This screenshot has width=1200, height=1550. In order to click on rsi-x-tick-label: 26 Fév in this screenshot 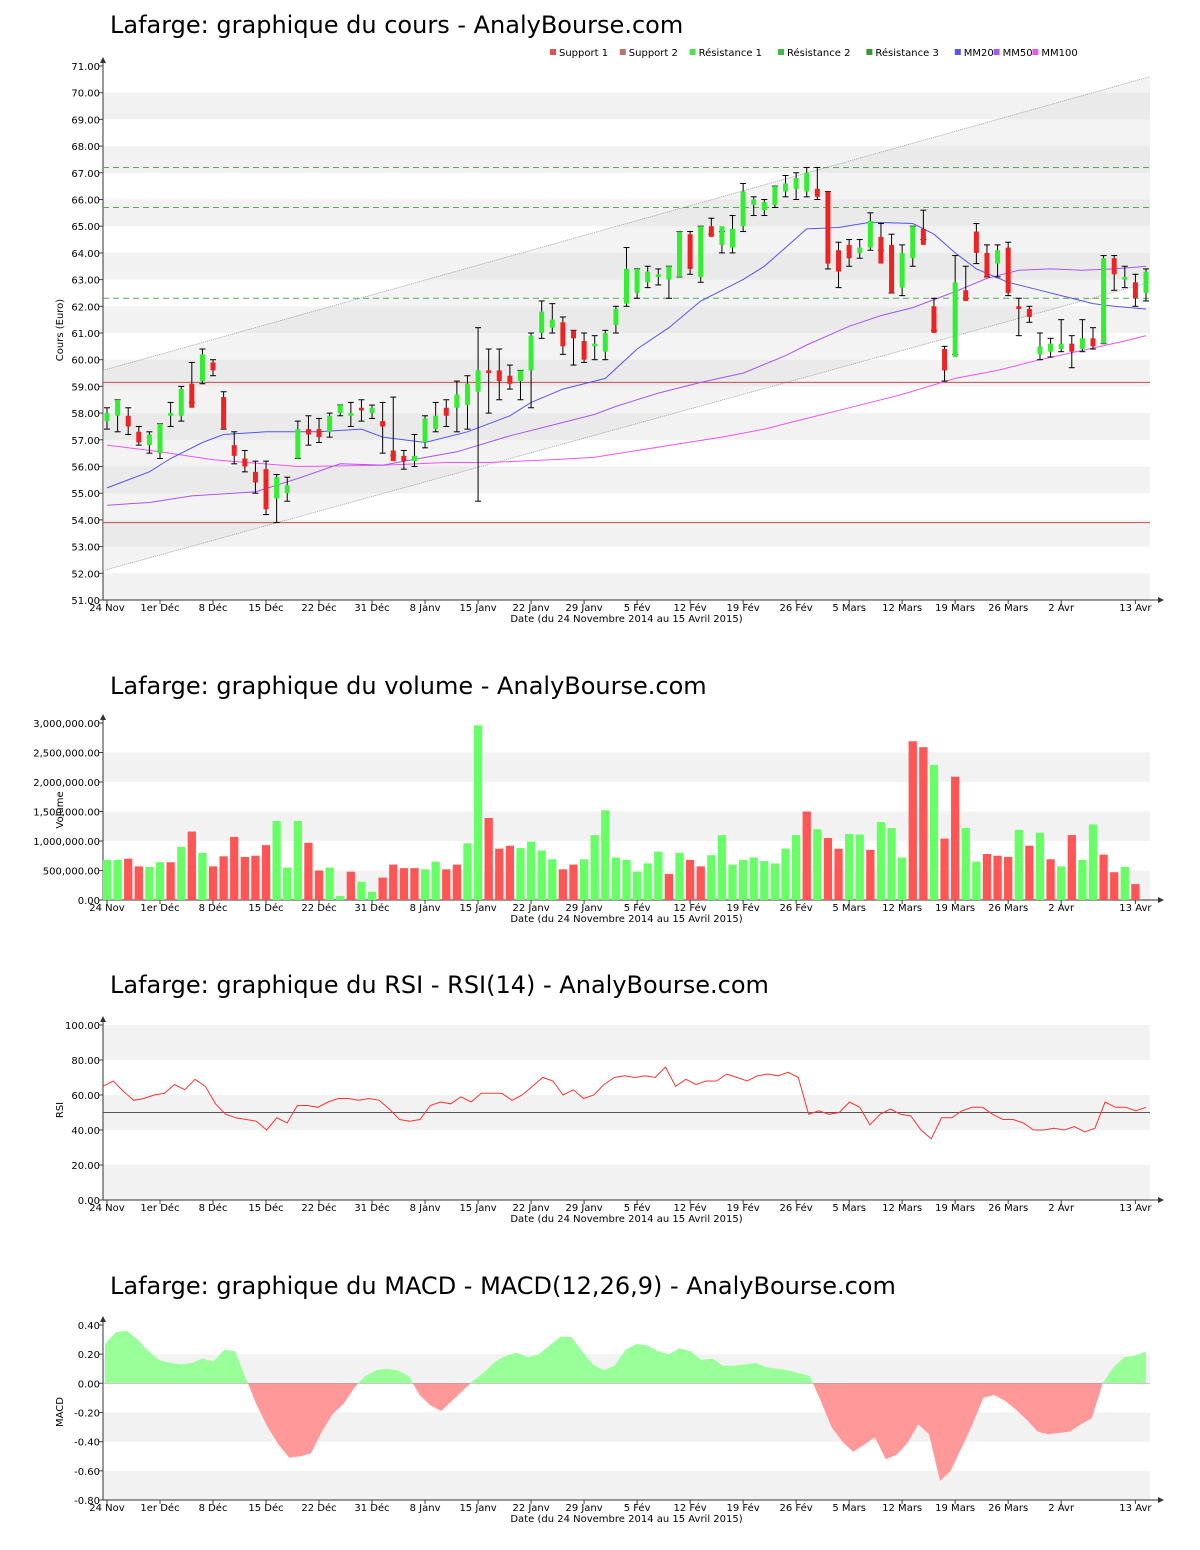, I will do `click(796, 1208)`.